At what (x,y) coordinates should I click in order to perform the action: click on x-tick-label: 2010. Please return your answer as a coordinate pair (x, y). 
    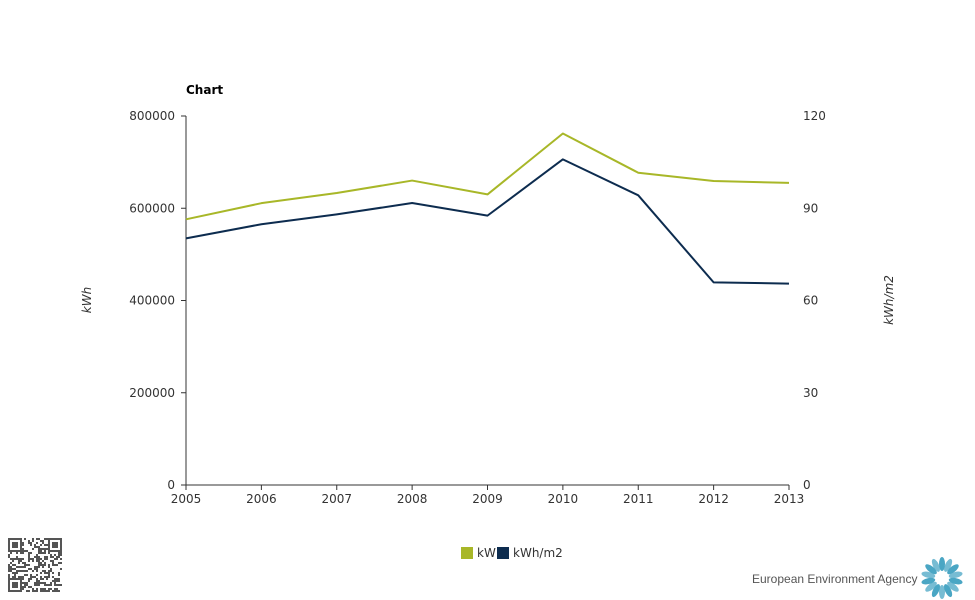
    Looking at the image, I should click on (563, 499).